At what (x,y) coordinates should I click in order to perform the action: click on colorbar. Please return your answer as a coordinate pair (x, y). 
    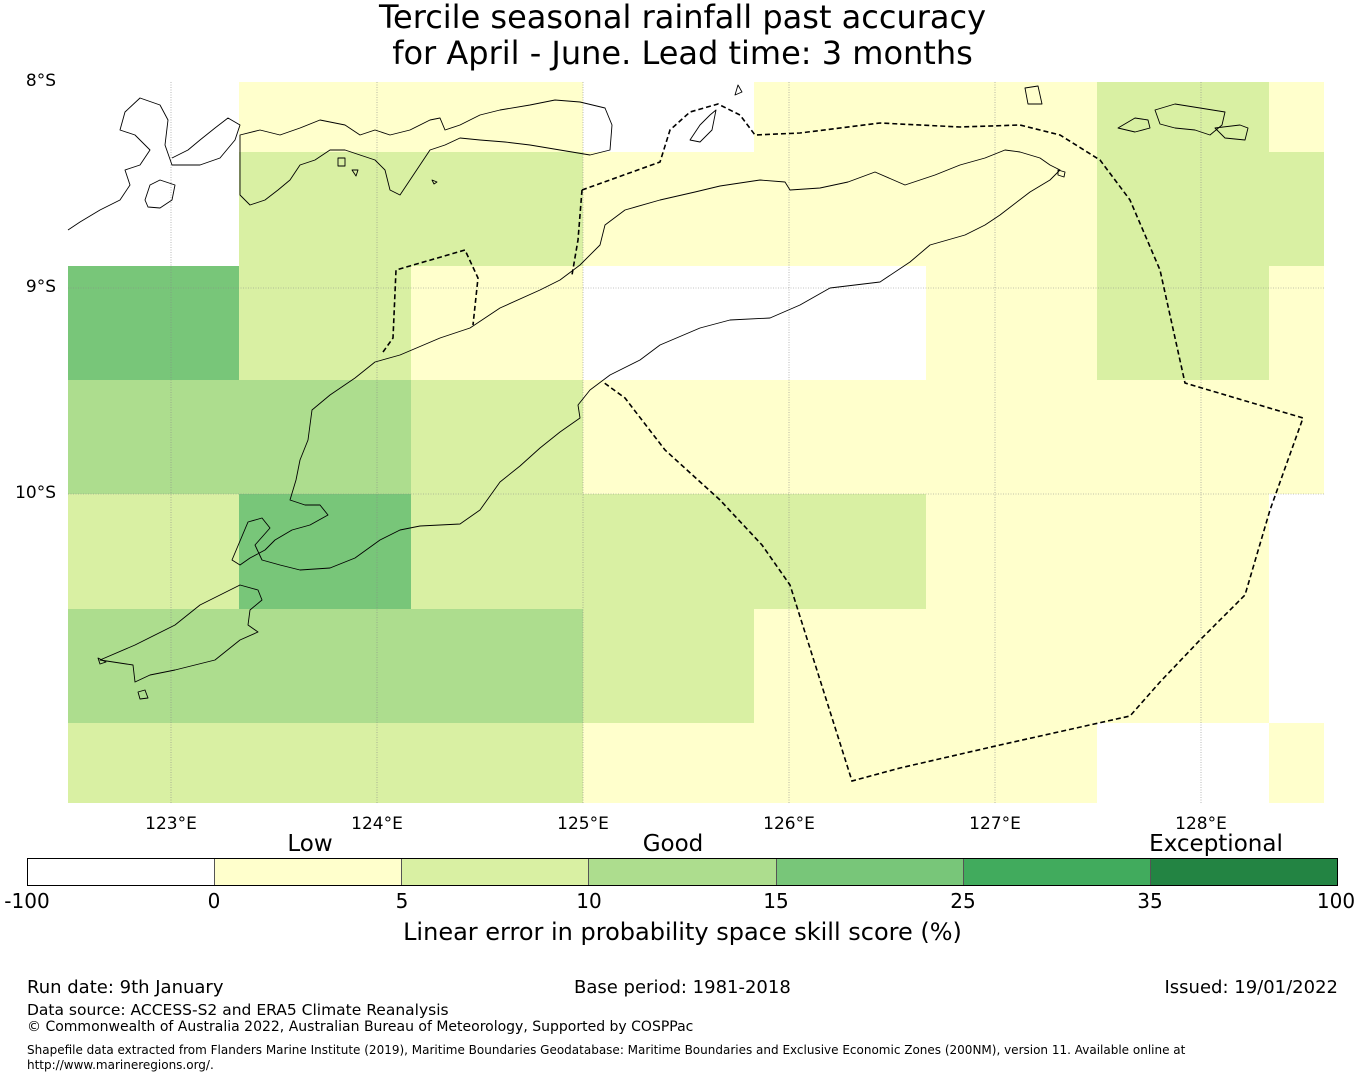
    Looking at the image, I should click on (682, 872).